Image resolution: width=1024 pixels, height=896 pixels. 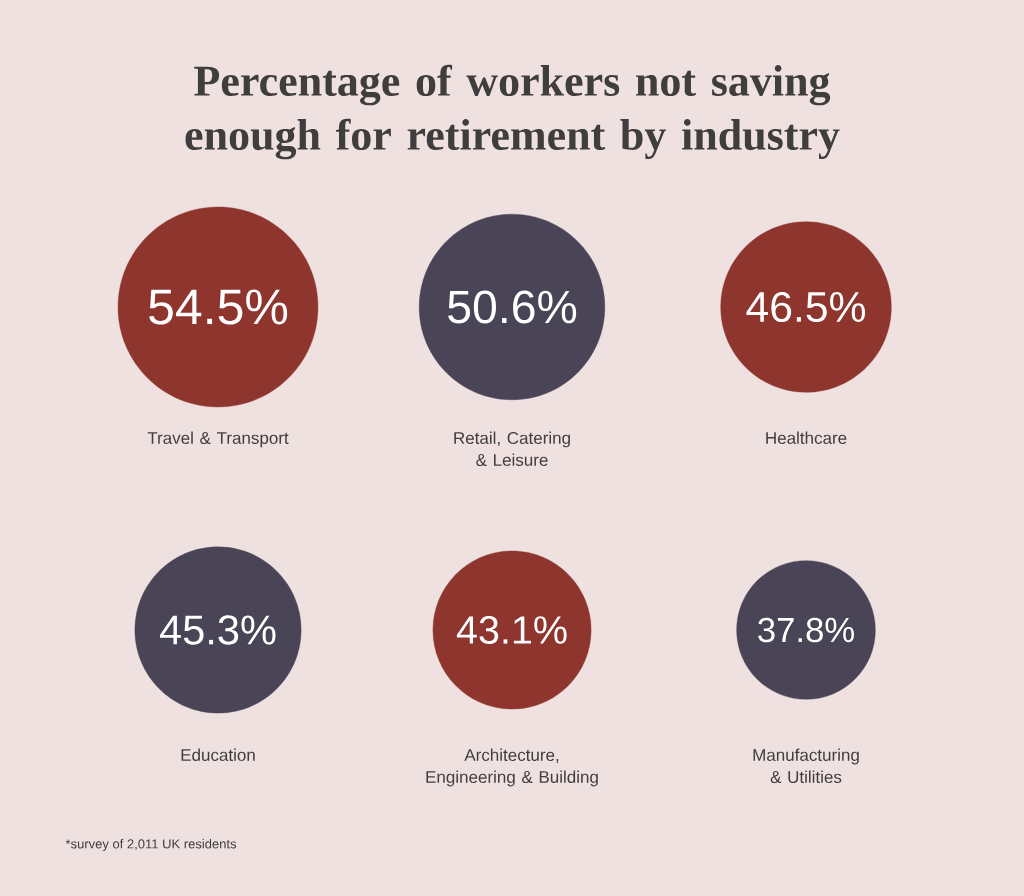 I want to click on data-label: 54.5%, so click(x=218, y=307).